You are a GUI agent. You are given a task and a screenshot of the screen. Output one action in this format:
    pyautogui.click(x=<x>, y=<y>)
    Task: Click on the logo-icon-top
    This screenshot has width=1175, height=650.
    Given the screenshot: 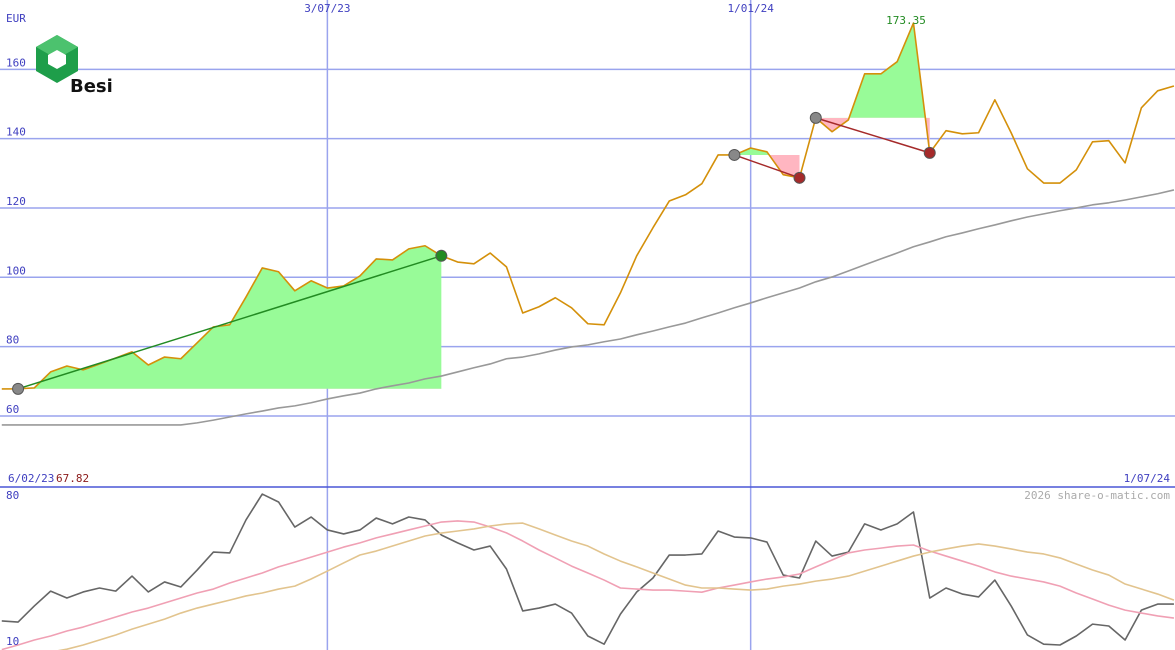 What is the action you would take?
    pyautogui.click(x=57, y=47)
    